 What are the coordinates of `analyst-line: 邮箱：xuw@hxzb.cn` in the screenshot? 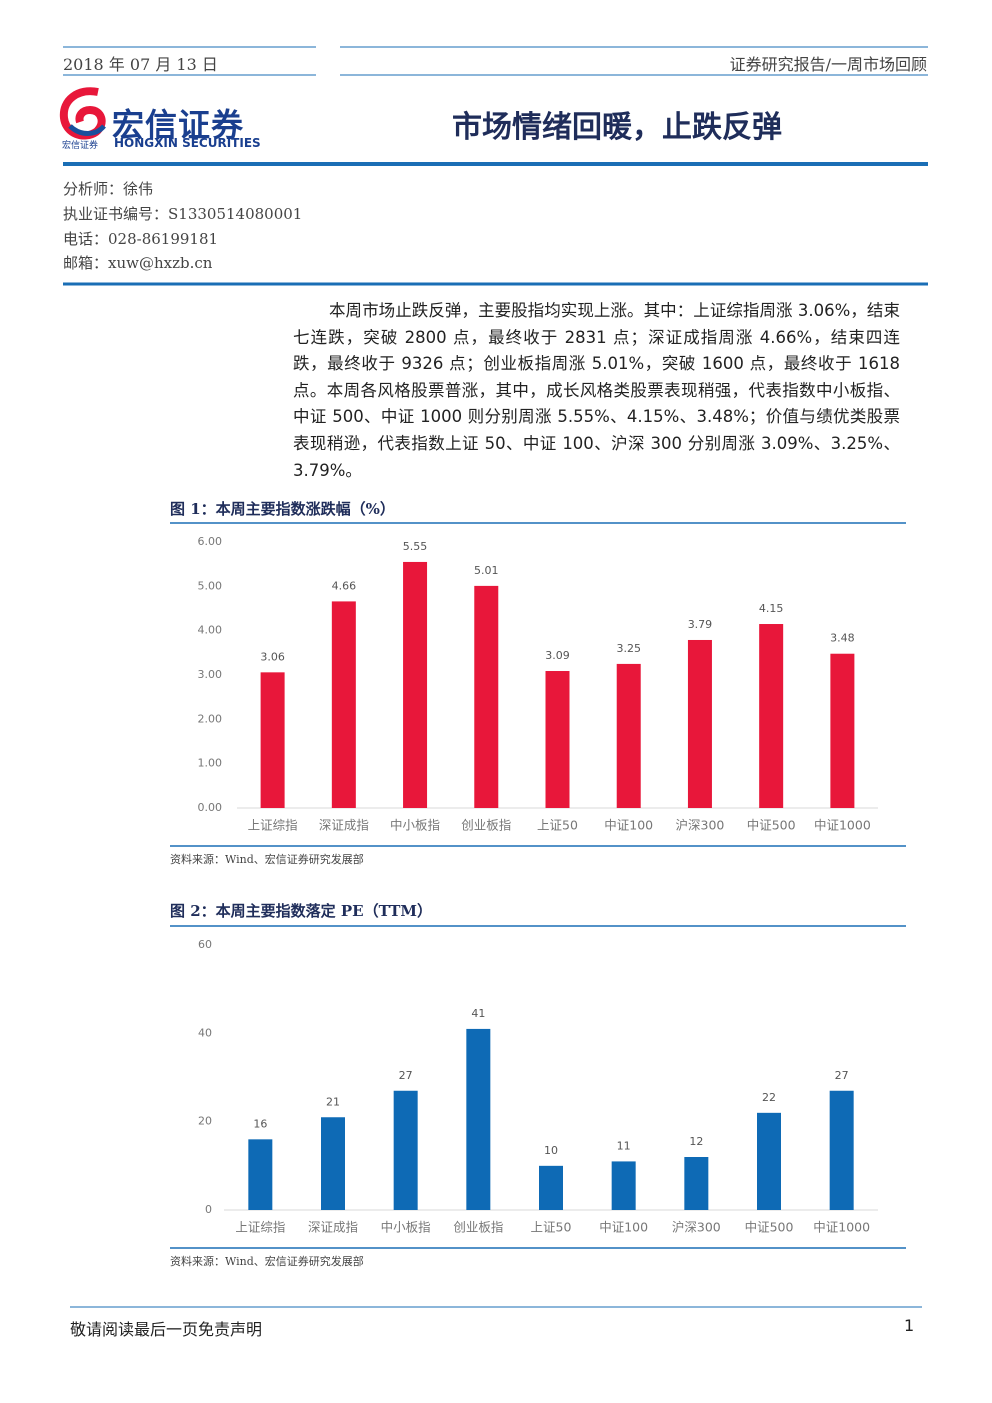 It's located at (138, 263).